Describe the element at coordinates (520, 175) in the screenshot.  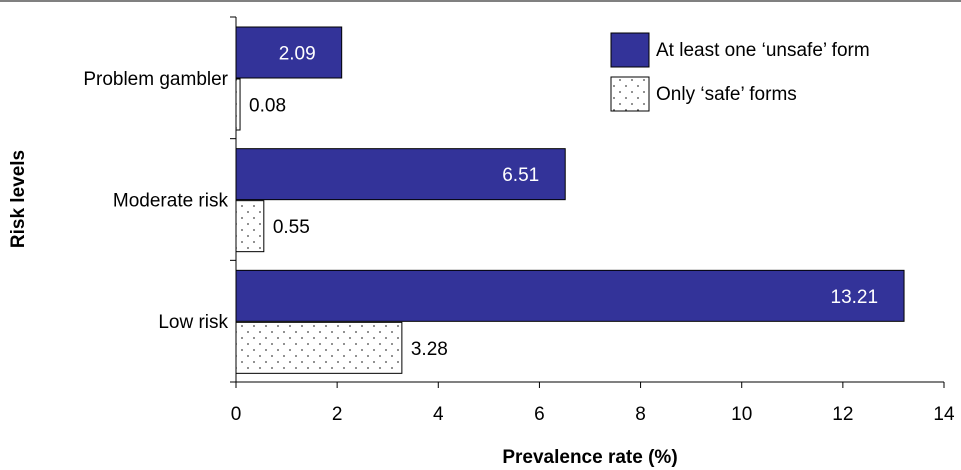
I see `data-label-unsafe: 6.51` at that location.